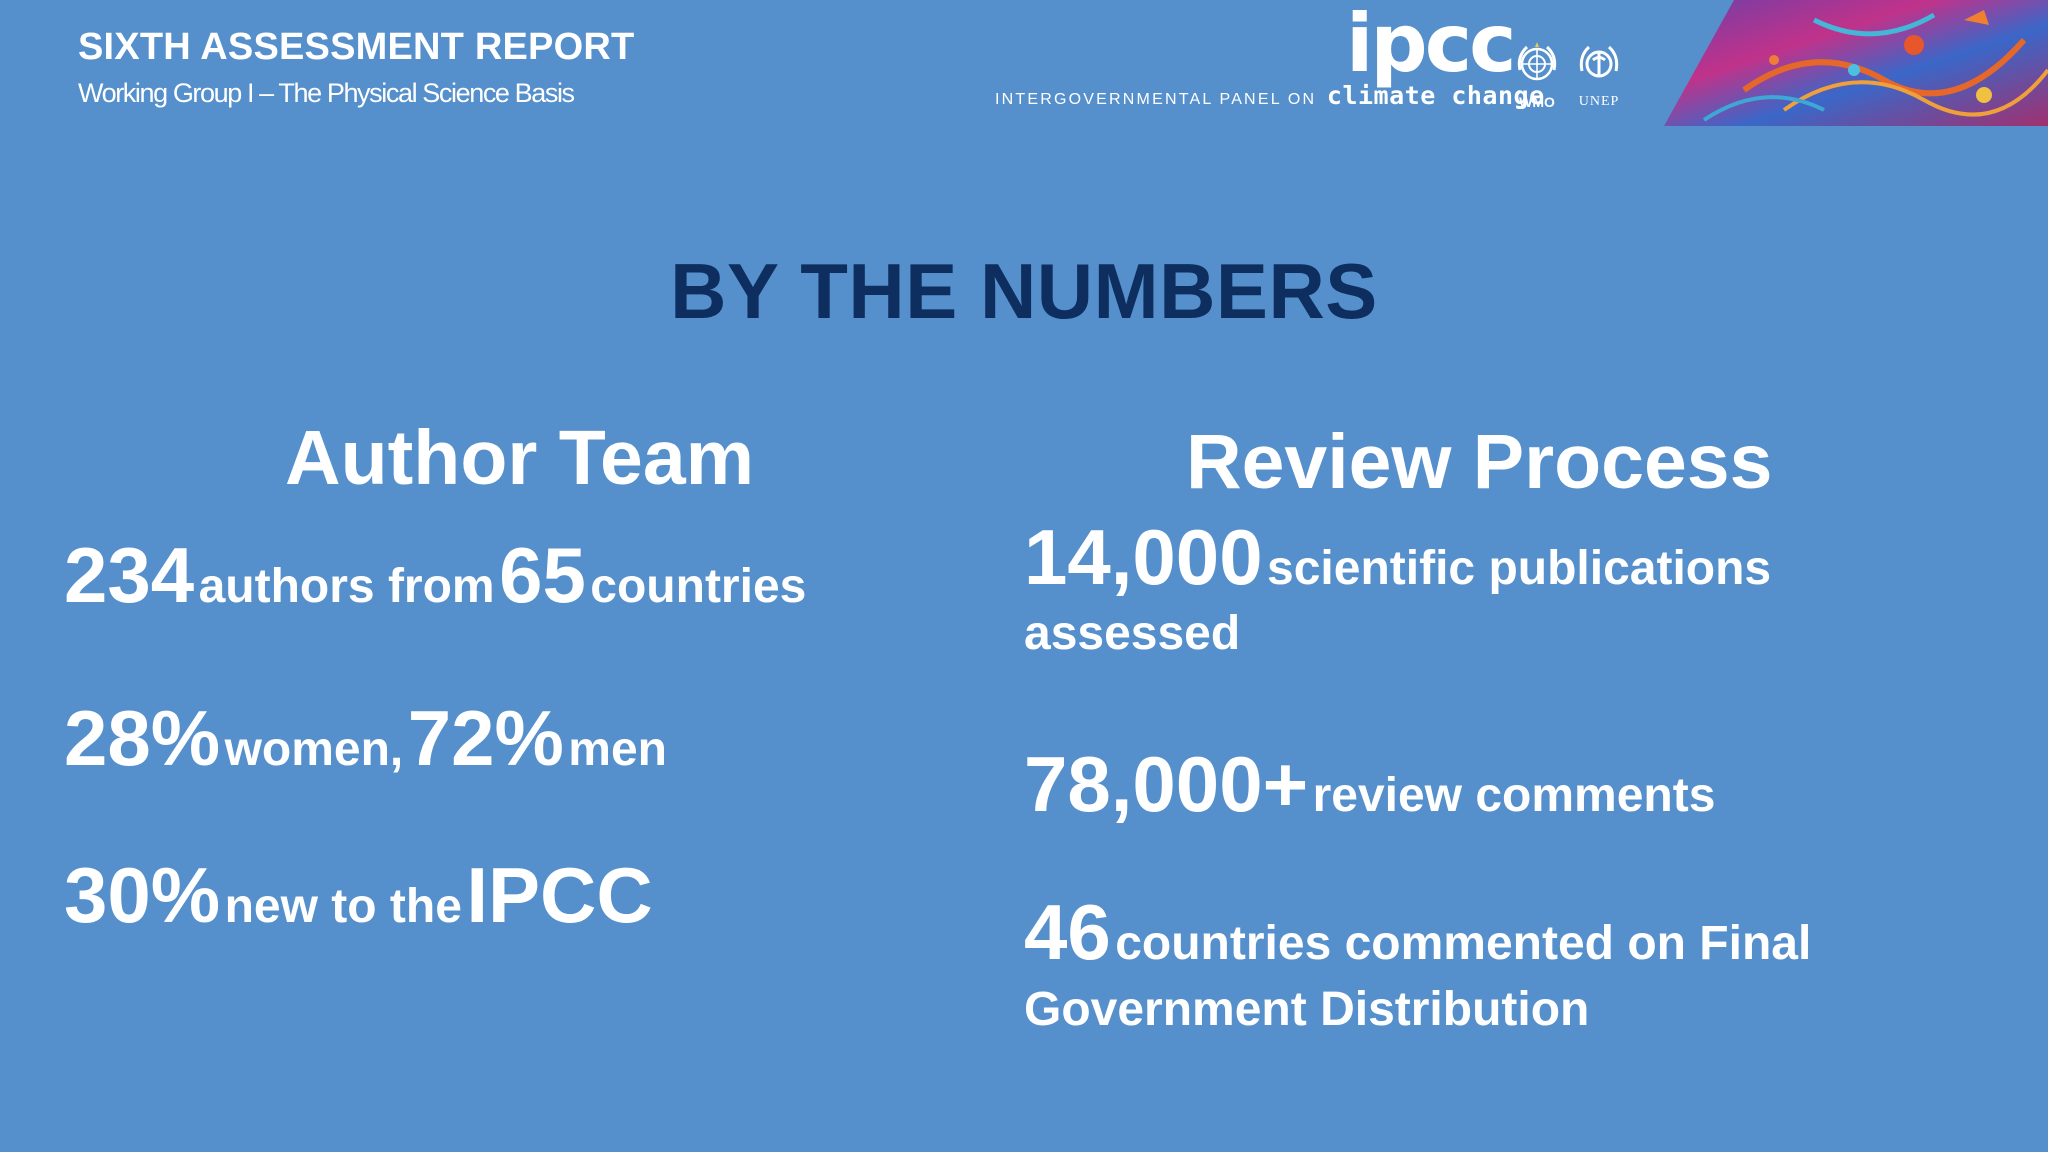 The width and height of the screenshot is (2048, 1152). I want to click on unep-logo: UNEP, so click(1599, 74).